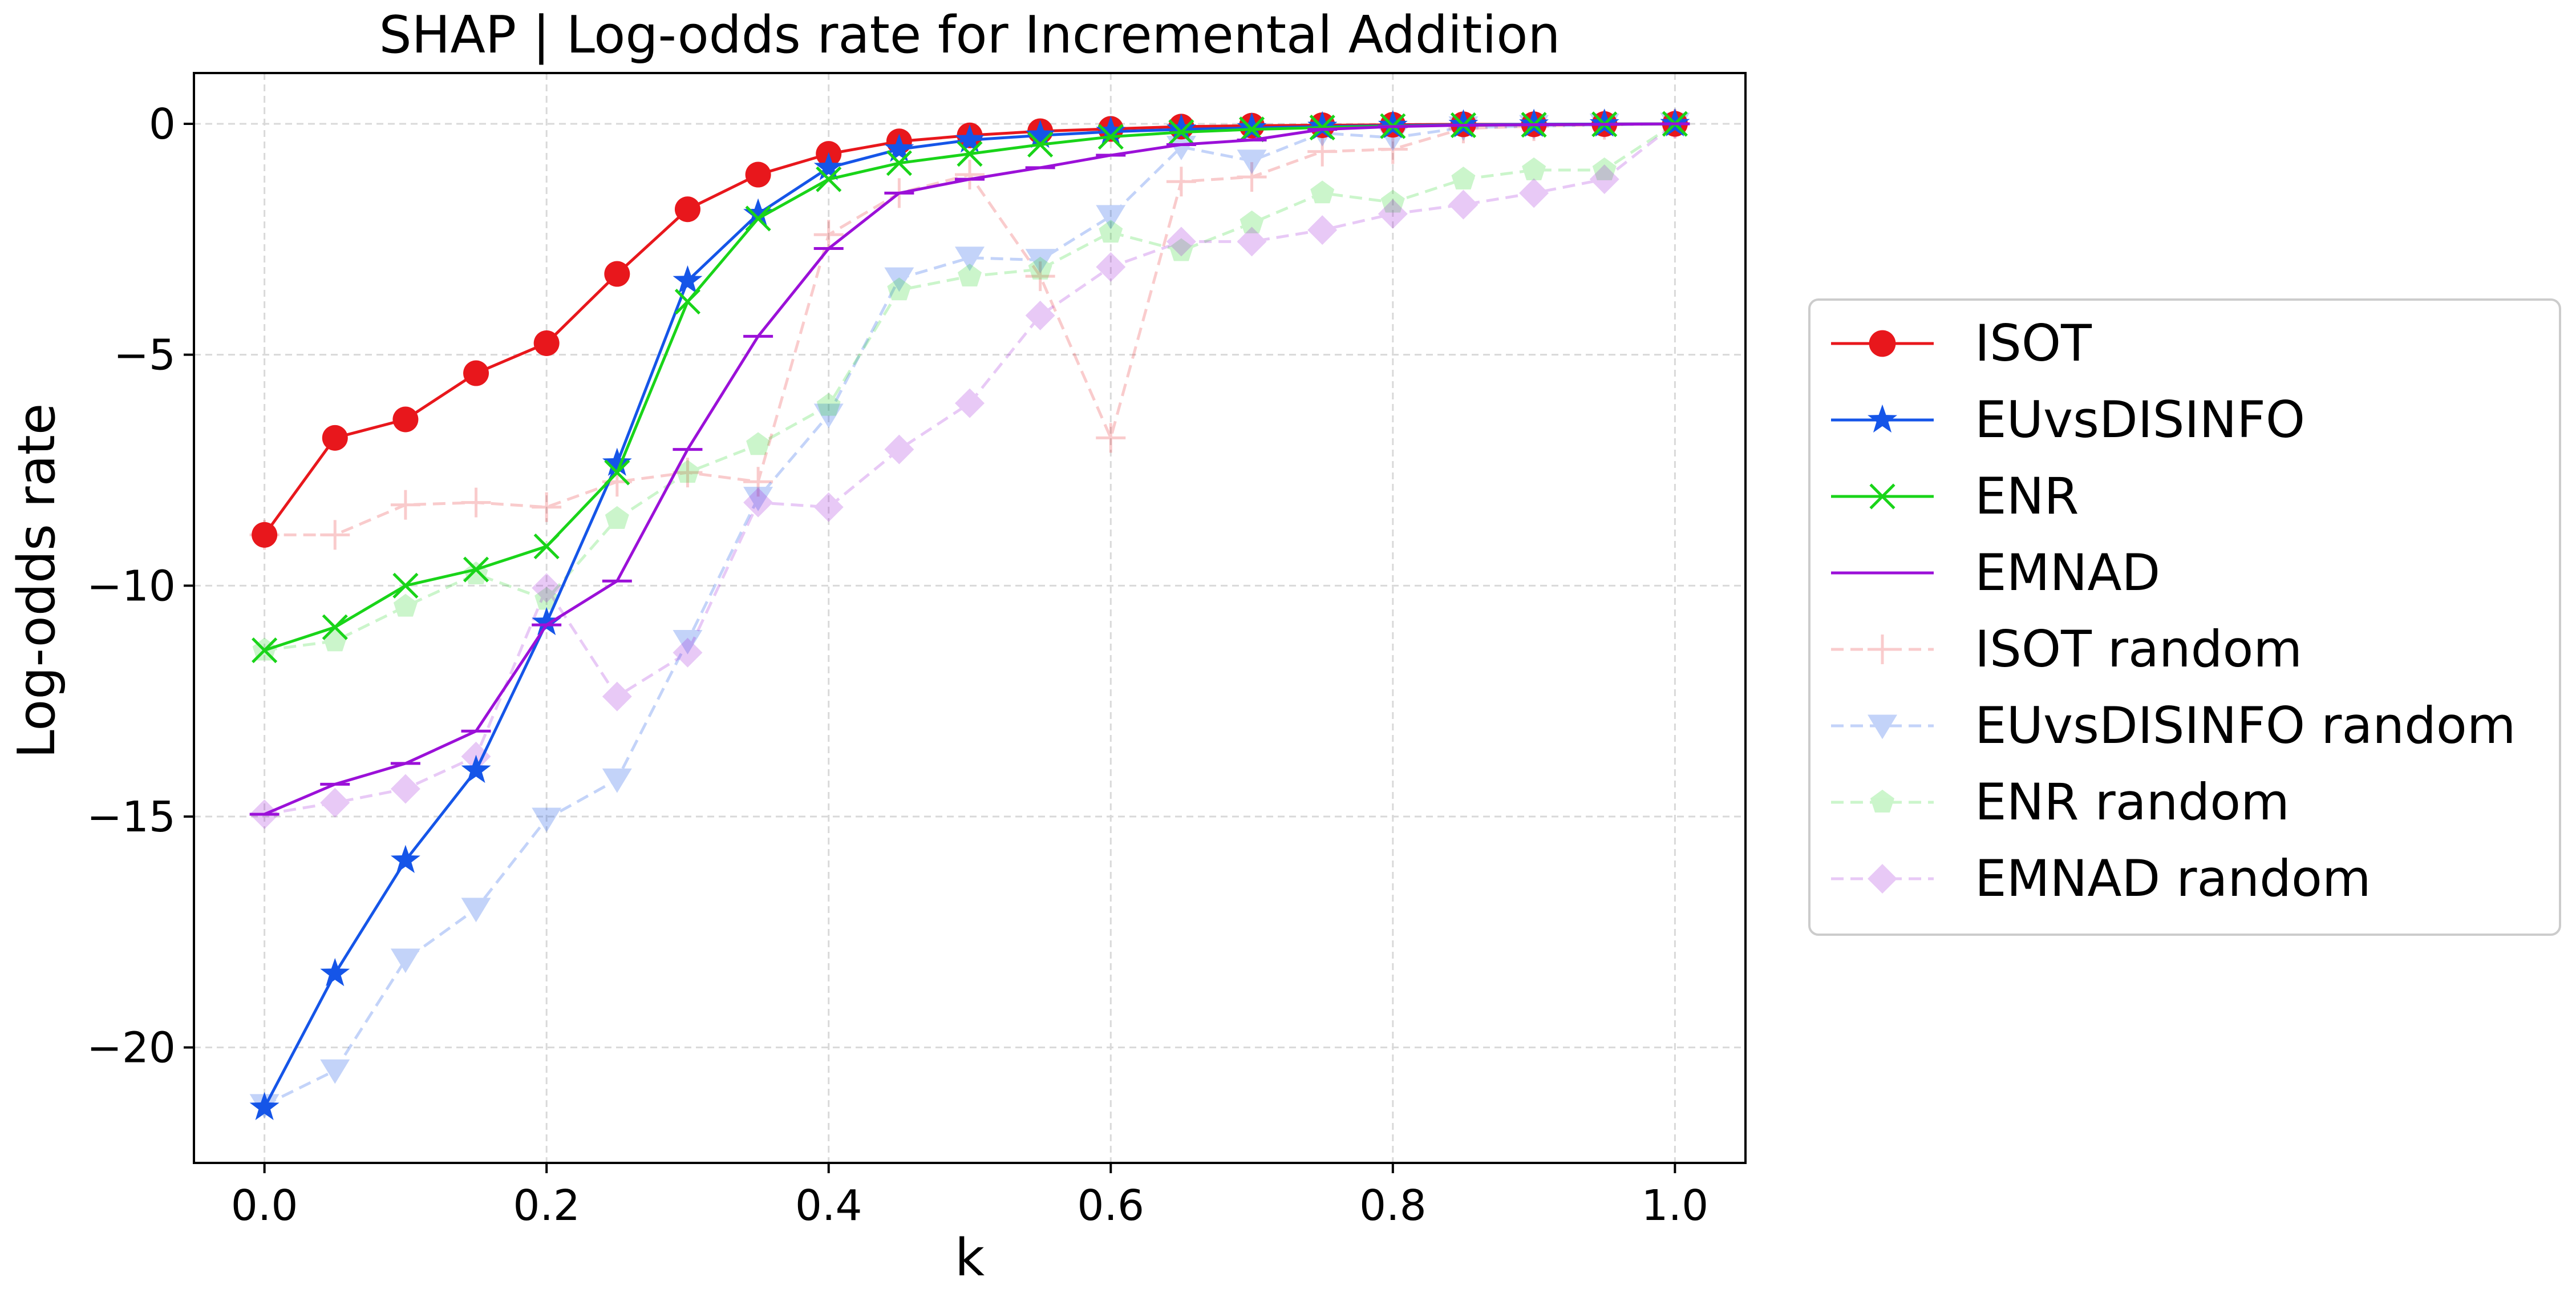  What do you see at coordinates (1675, 1205) in the screenshot?
I see `x-tick-label: 1.0` at bounding box center [1675, 1205].